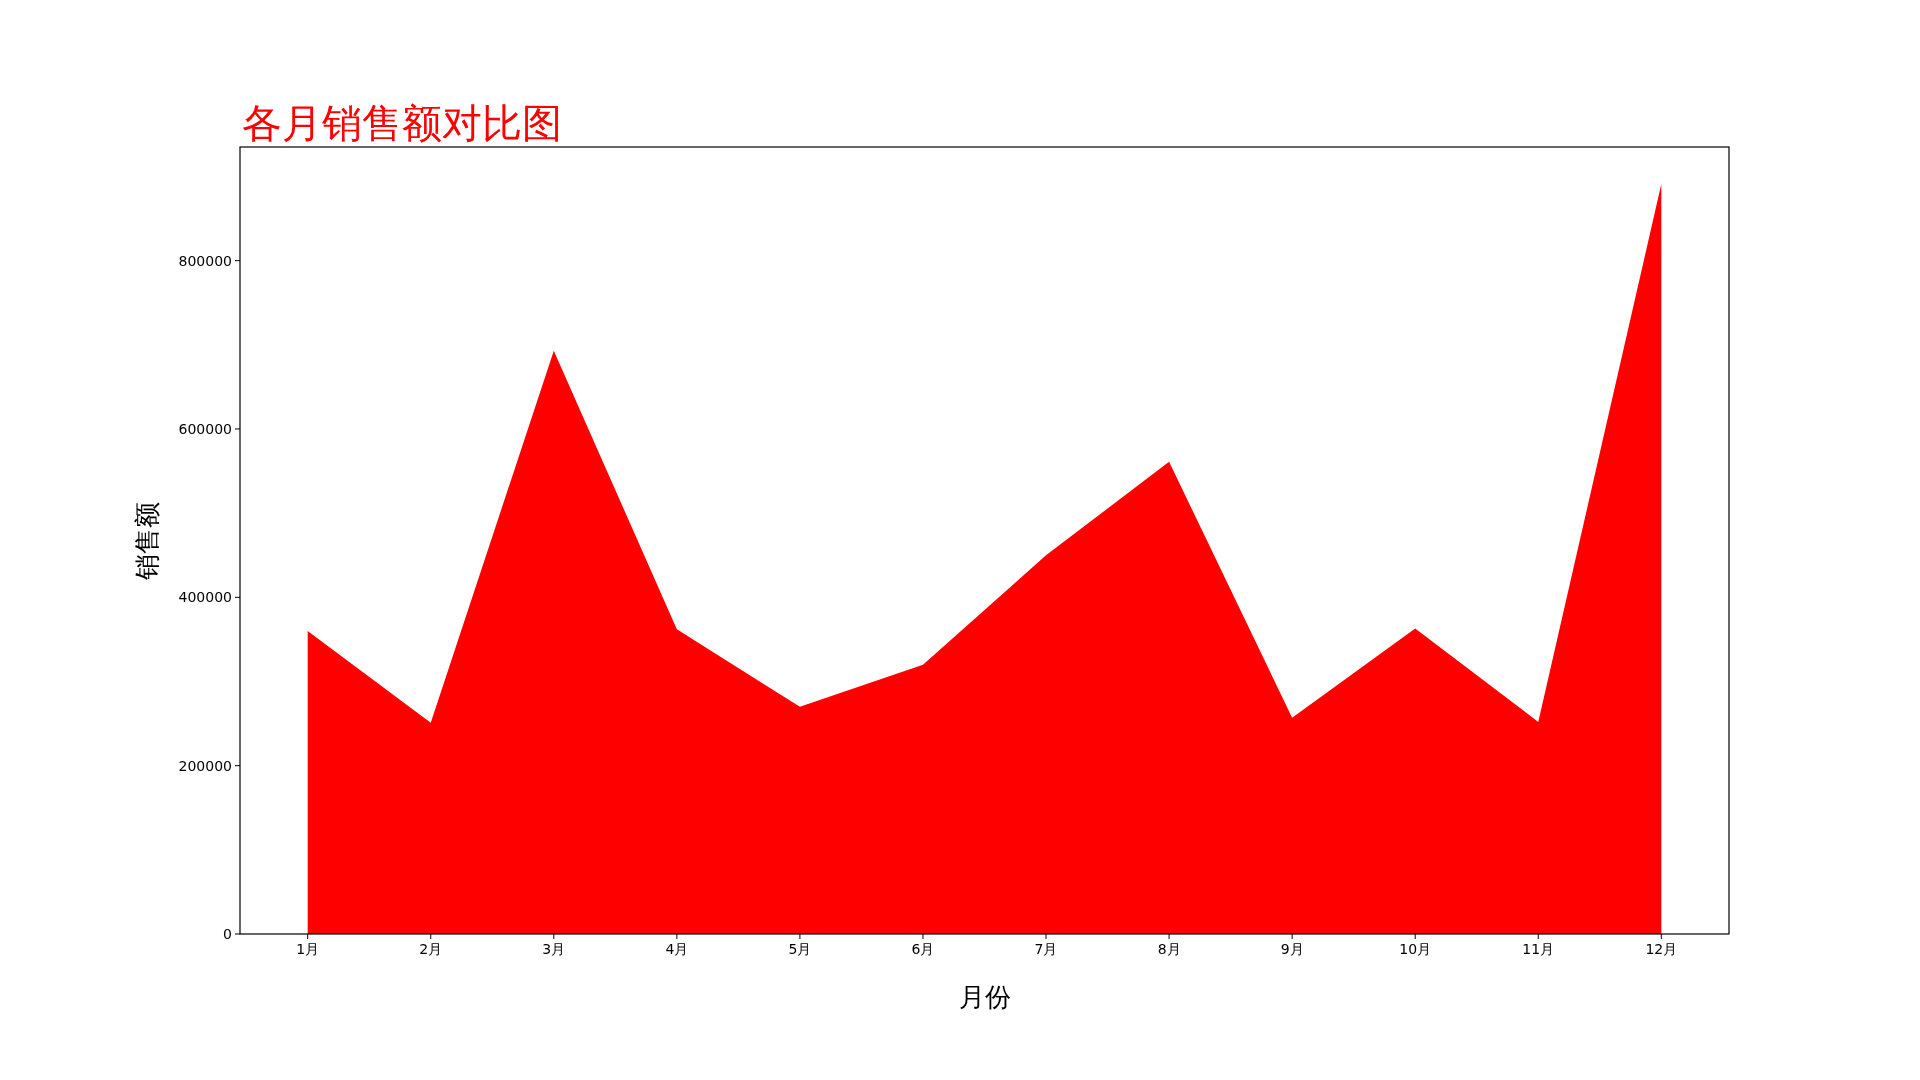 Image resolution: width=1920 pixels, height=1080 pixels. I want to click on y-tick-label: 600000, so click(205, 428).